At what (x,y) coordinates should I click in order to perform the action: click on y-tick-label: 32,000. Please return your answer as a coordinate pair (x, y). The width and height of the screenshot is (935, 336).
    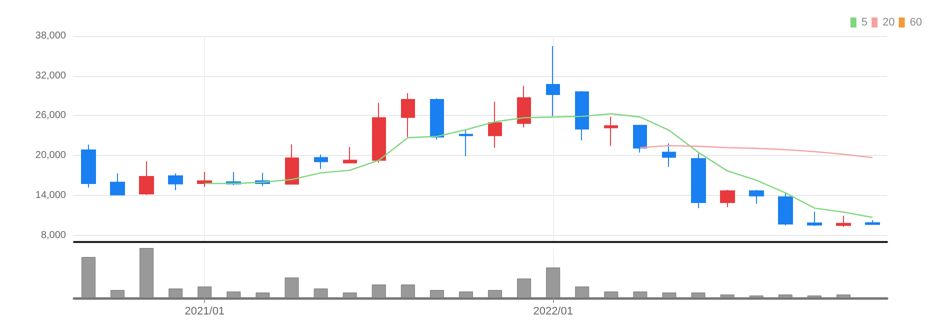
    Looking at the image, I should click on (50, 76).